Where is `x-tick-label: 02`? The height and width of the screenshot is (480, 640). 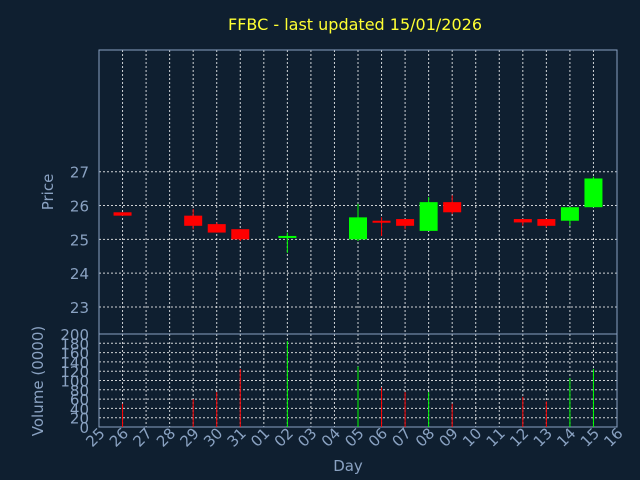 x-tick-label: 02 is located at coordinates (284, 437).